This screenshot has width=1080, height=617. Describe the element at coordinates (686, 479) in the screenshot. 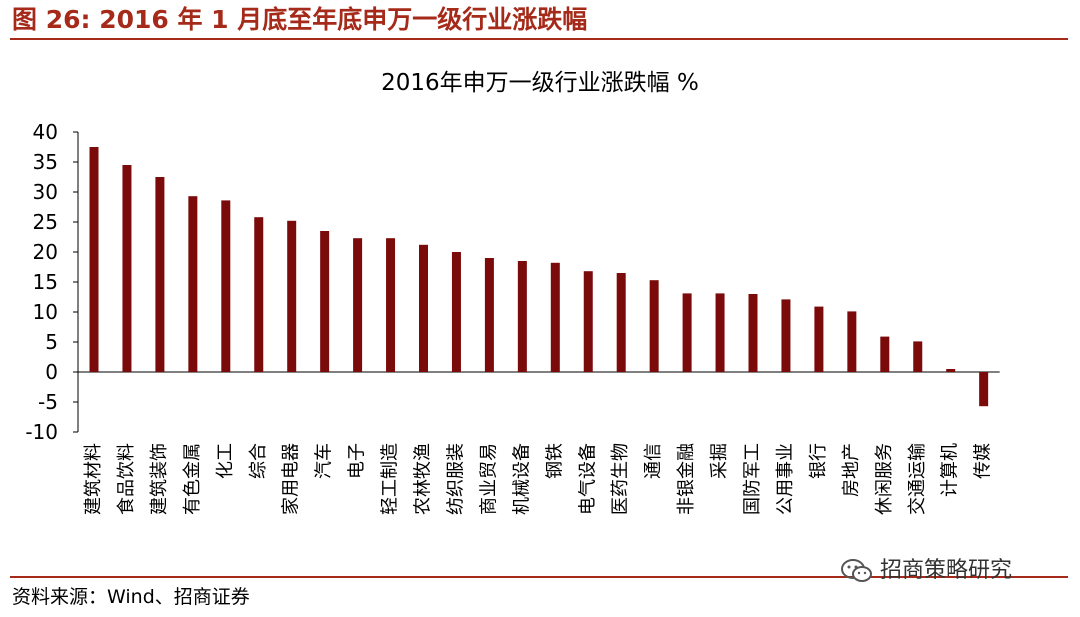

I see `x-tick-label: 非银金融` at that location.